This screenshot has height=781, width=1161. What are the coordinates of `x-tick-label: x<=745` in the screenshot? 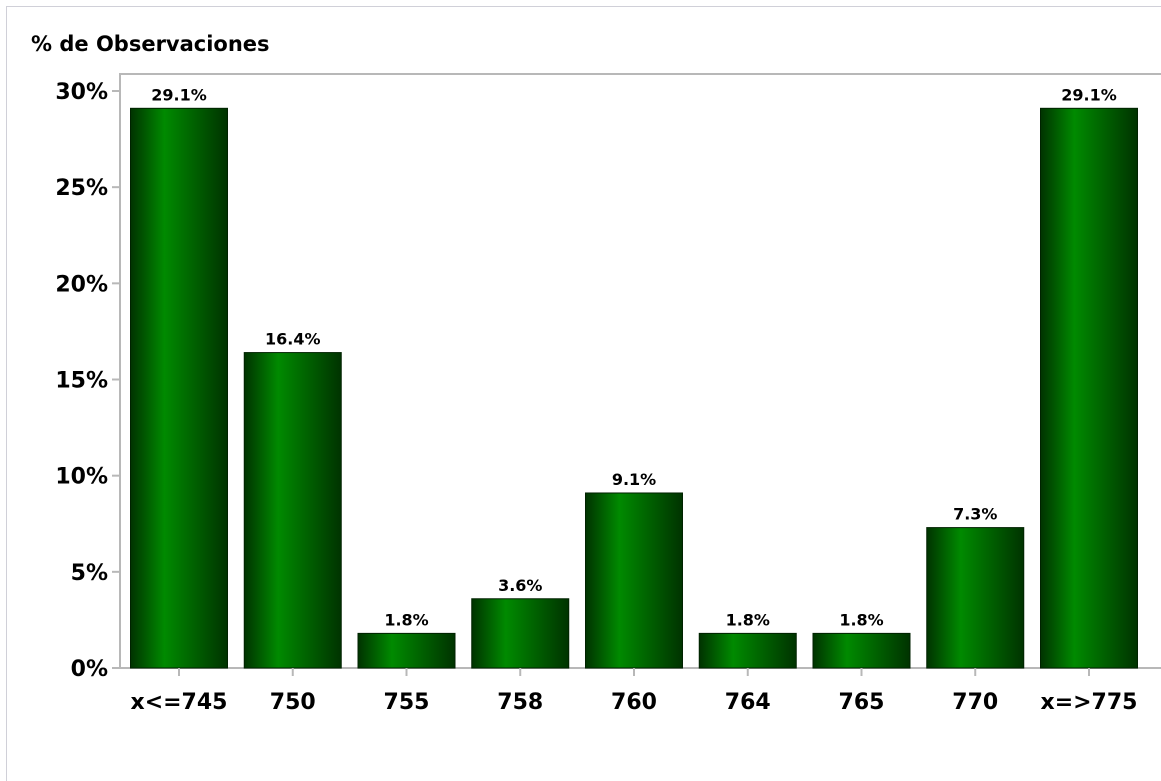 It's located at (179, 702).